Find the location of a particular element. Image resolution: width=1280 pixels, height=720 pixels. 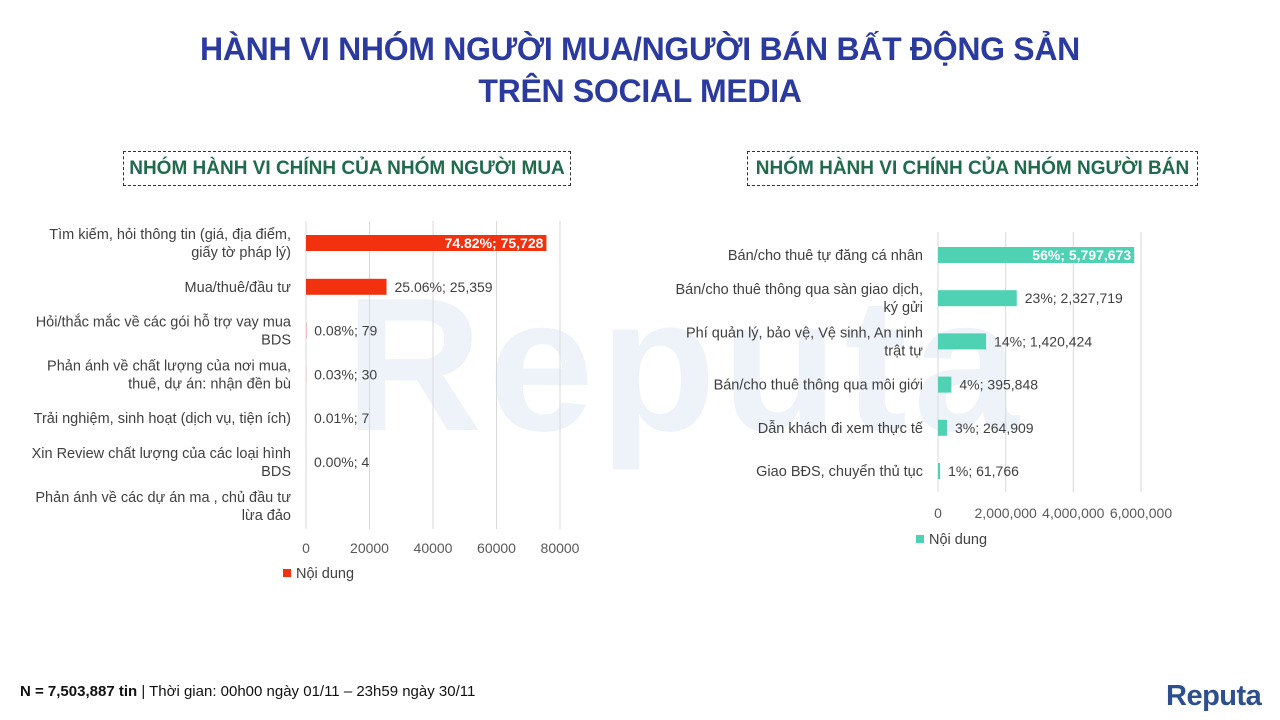

seller-category-label: ký gửi is located at coordinates (903, 308).